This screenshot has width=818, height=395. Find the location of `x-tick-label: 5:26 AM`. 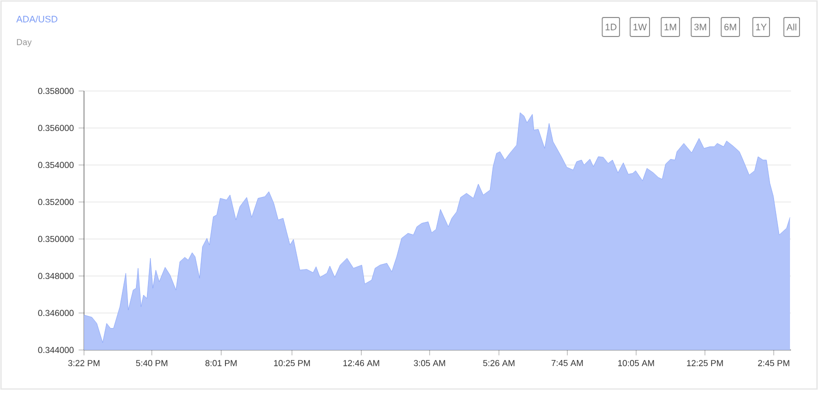

x-tick-label: 5:26 AM is located at coordinates (498, 363).